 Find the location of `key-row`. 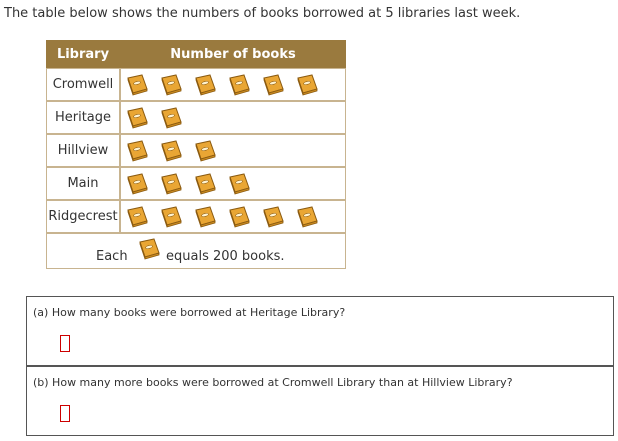

key-row is located at coordinates (196, 251).